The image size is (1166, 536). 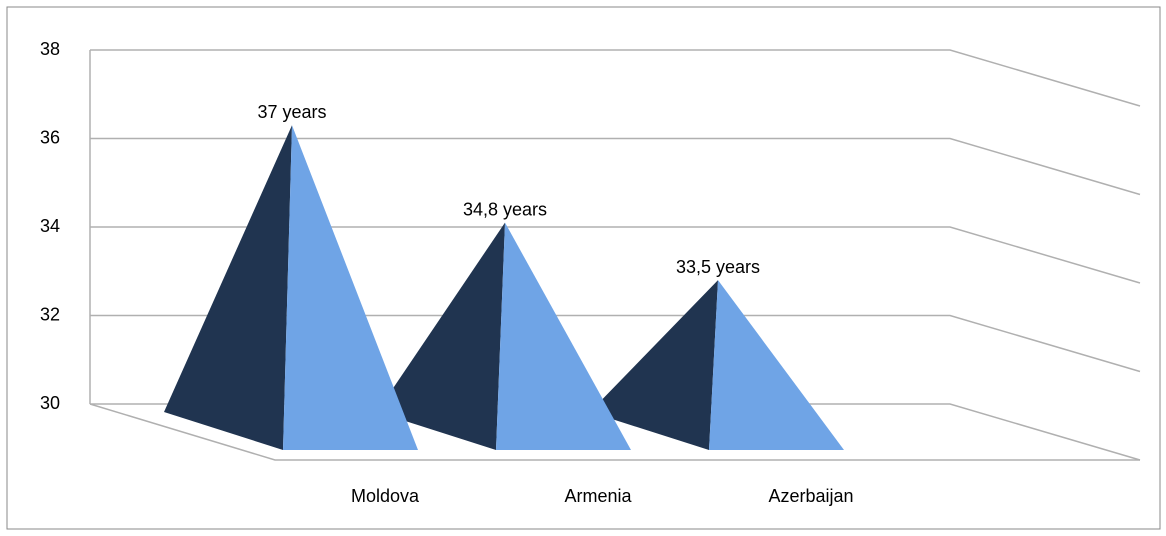 I want to click on y-tick-label: 32, so click(x=50, y=314).